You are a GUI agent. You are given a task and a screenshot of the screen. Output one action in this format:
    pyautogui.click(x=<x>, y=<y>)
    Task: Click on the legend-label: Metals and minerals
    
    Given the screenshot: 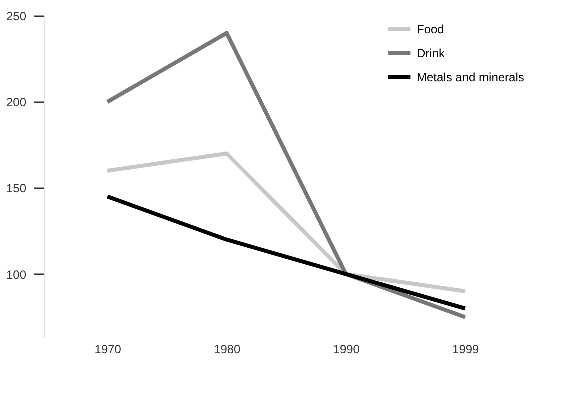 What is the action you would take?
    pyautogui.click(x=470, y=77)
    